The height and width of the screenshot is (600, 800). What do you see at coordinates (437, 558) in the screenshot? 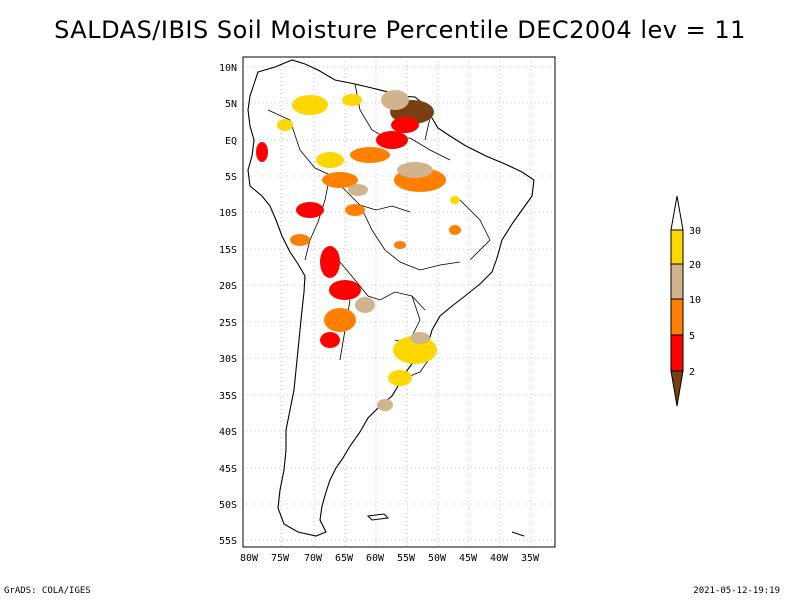
I see `lon-label: 50W` at bounding box center [437, 558].